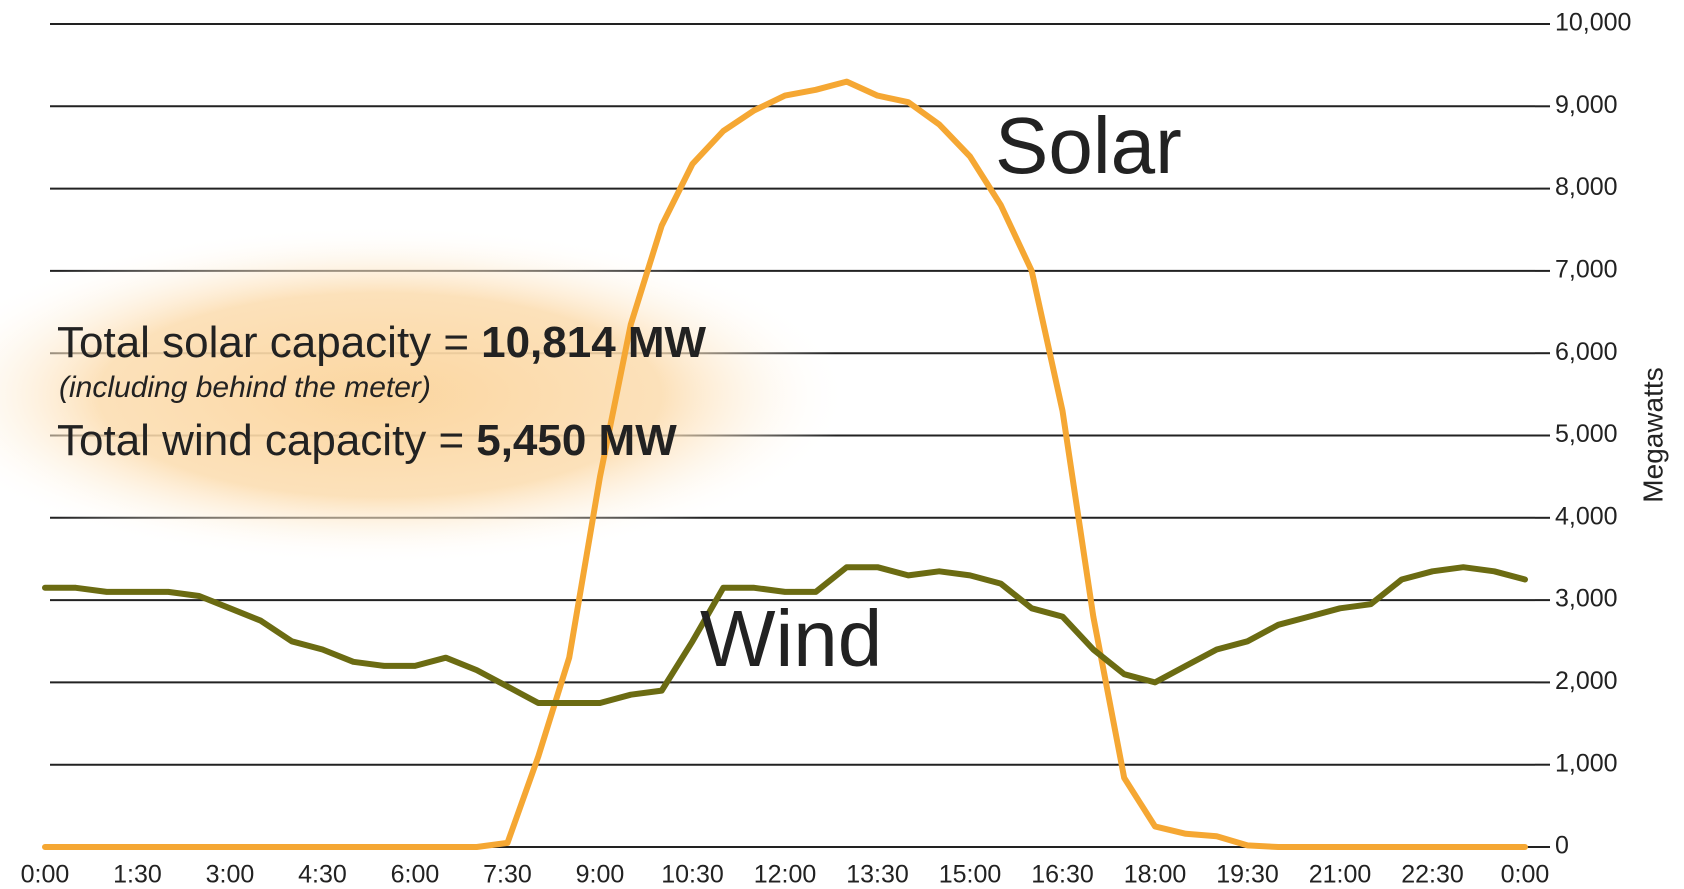 The width and height of the screenshot is (1684, 889). What do you see at coordinates (263, 342) in the screenshot?
I see `solar-capacity-text: Total solar capacity =` at bounding box center [263, 342].